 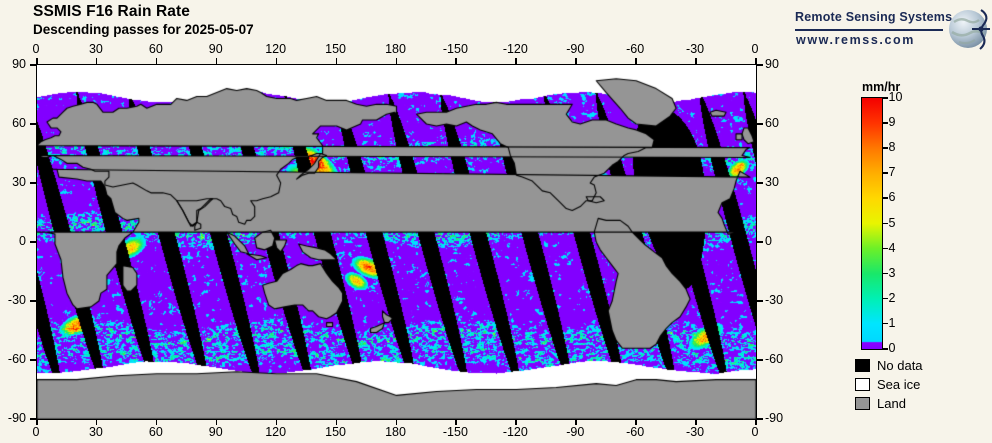 I want to click on colorbar-tick-label: 4, so click(x=892, y=247).